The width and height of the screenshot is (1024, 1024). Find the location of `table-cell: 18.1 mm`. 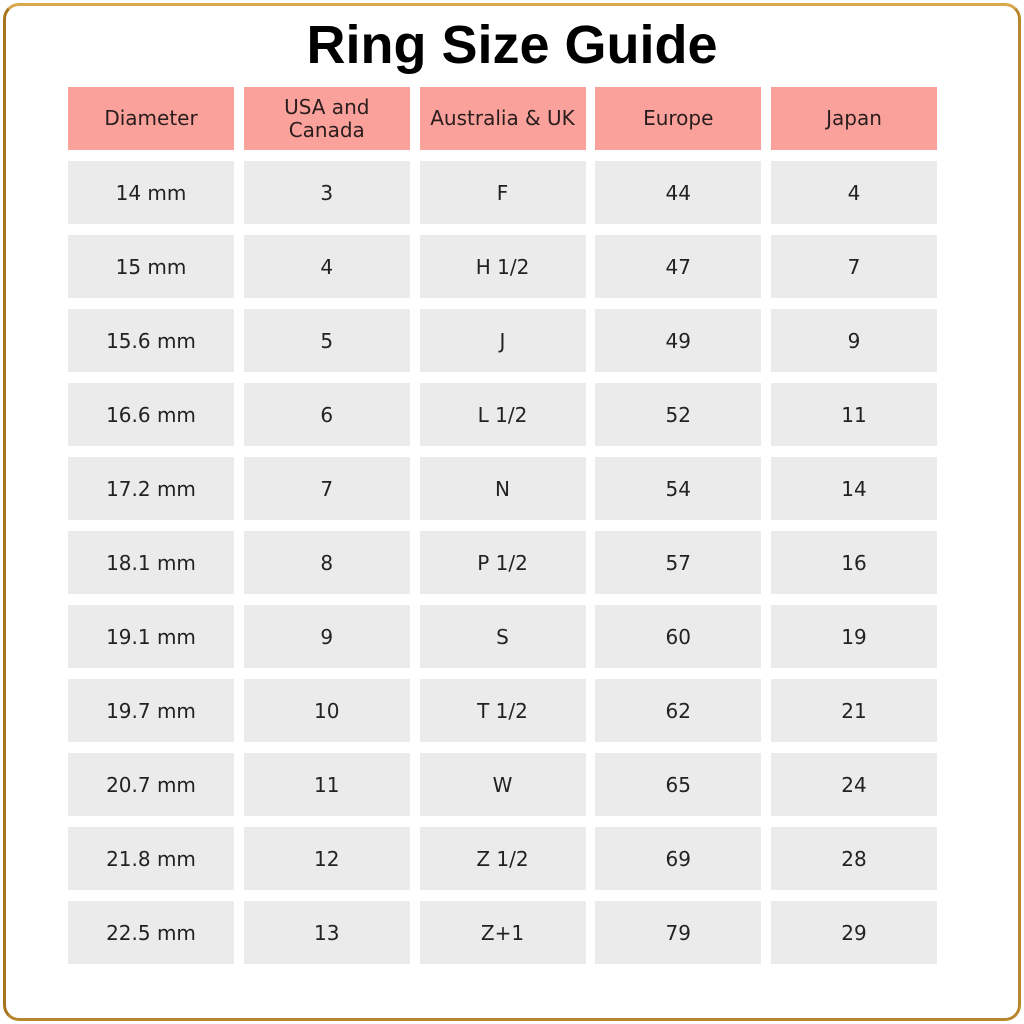

table-cell: 18.1 mm is located at coordinates (151, 562).